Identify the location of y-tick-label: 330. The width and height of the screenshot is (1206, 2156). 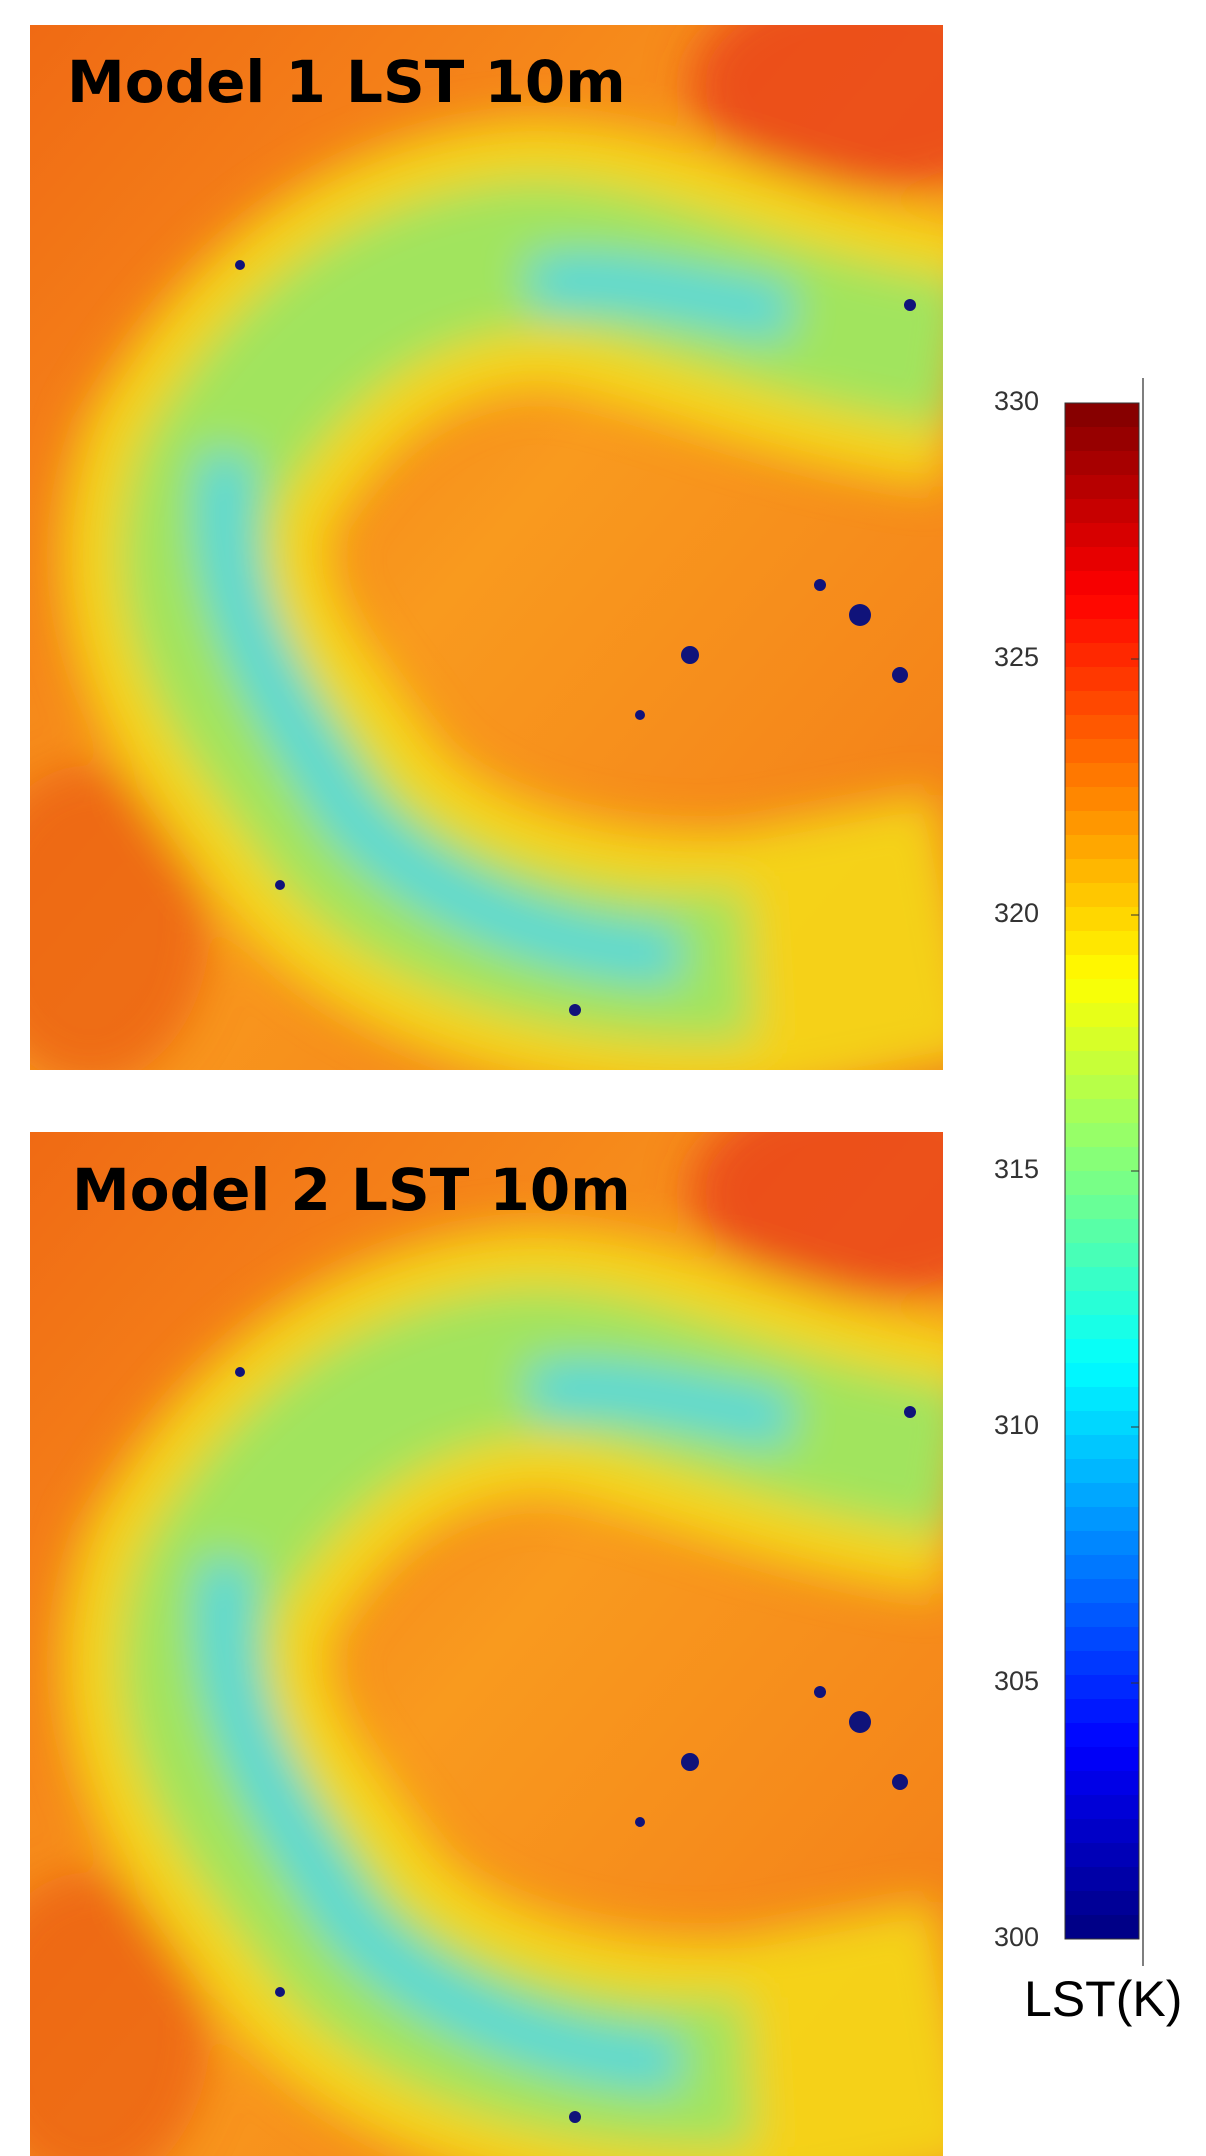
(1016, 401).